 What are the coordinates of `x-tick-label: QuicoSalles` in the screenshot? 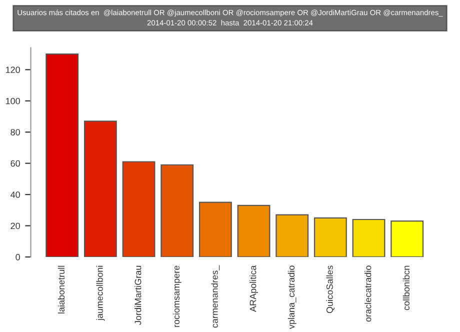 It's located at (330, 290).